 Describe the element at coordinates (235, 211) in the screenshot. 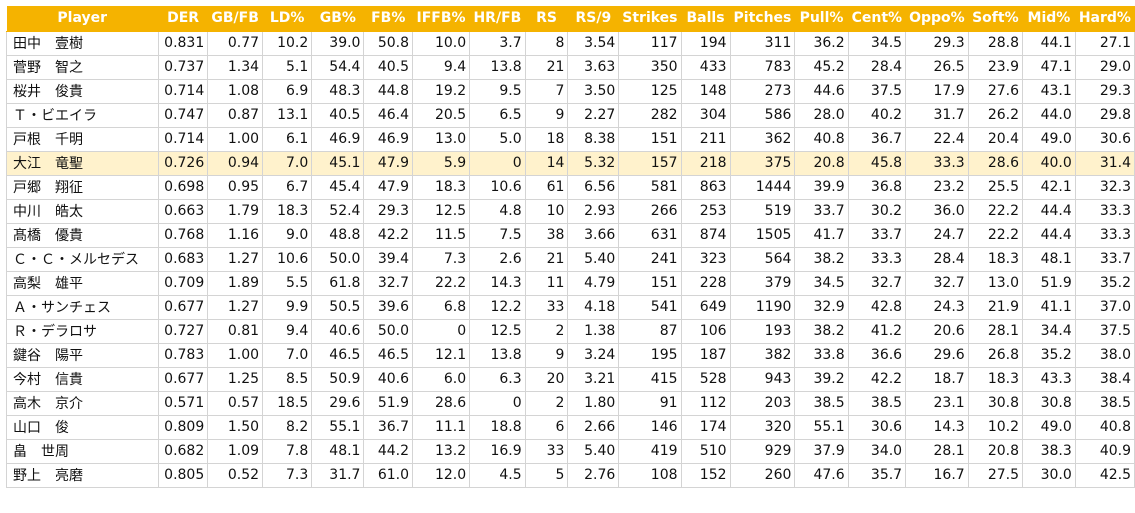

I see `stat-cell: 1.79` at that location.